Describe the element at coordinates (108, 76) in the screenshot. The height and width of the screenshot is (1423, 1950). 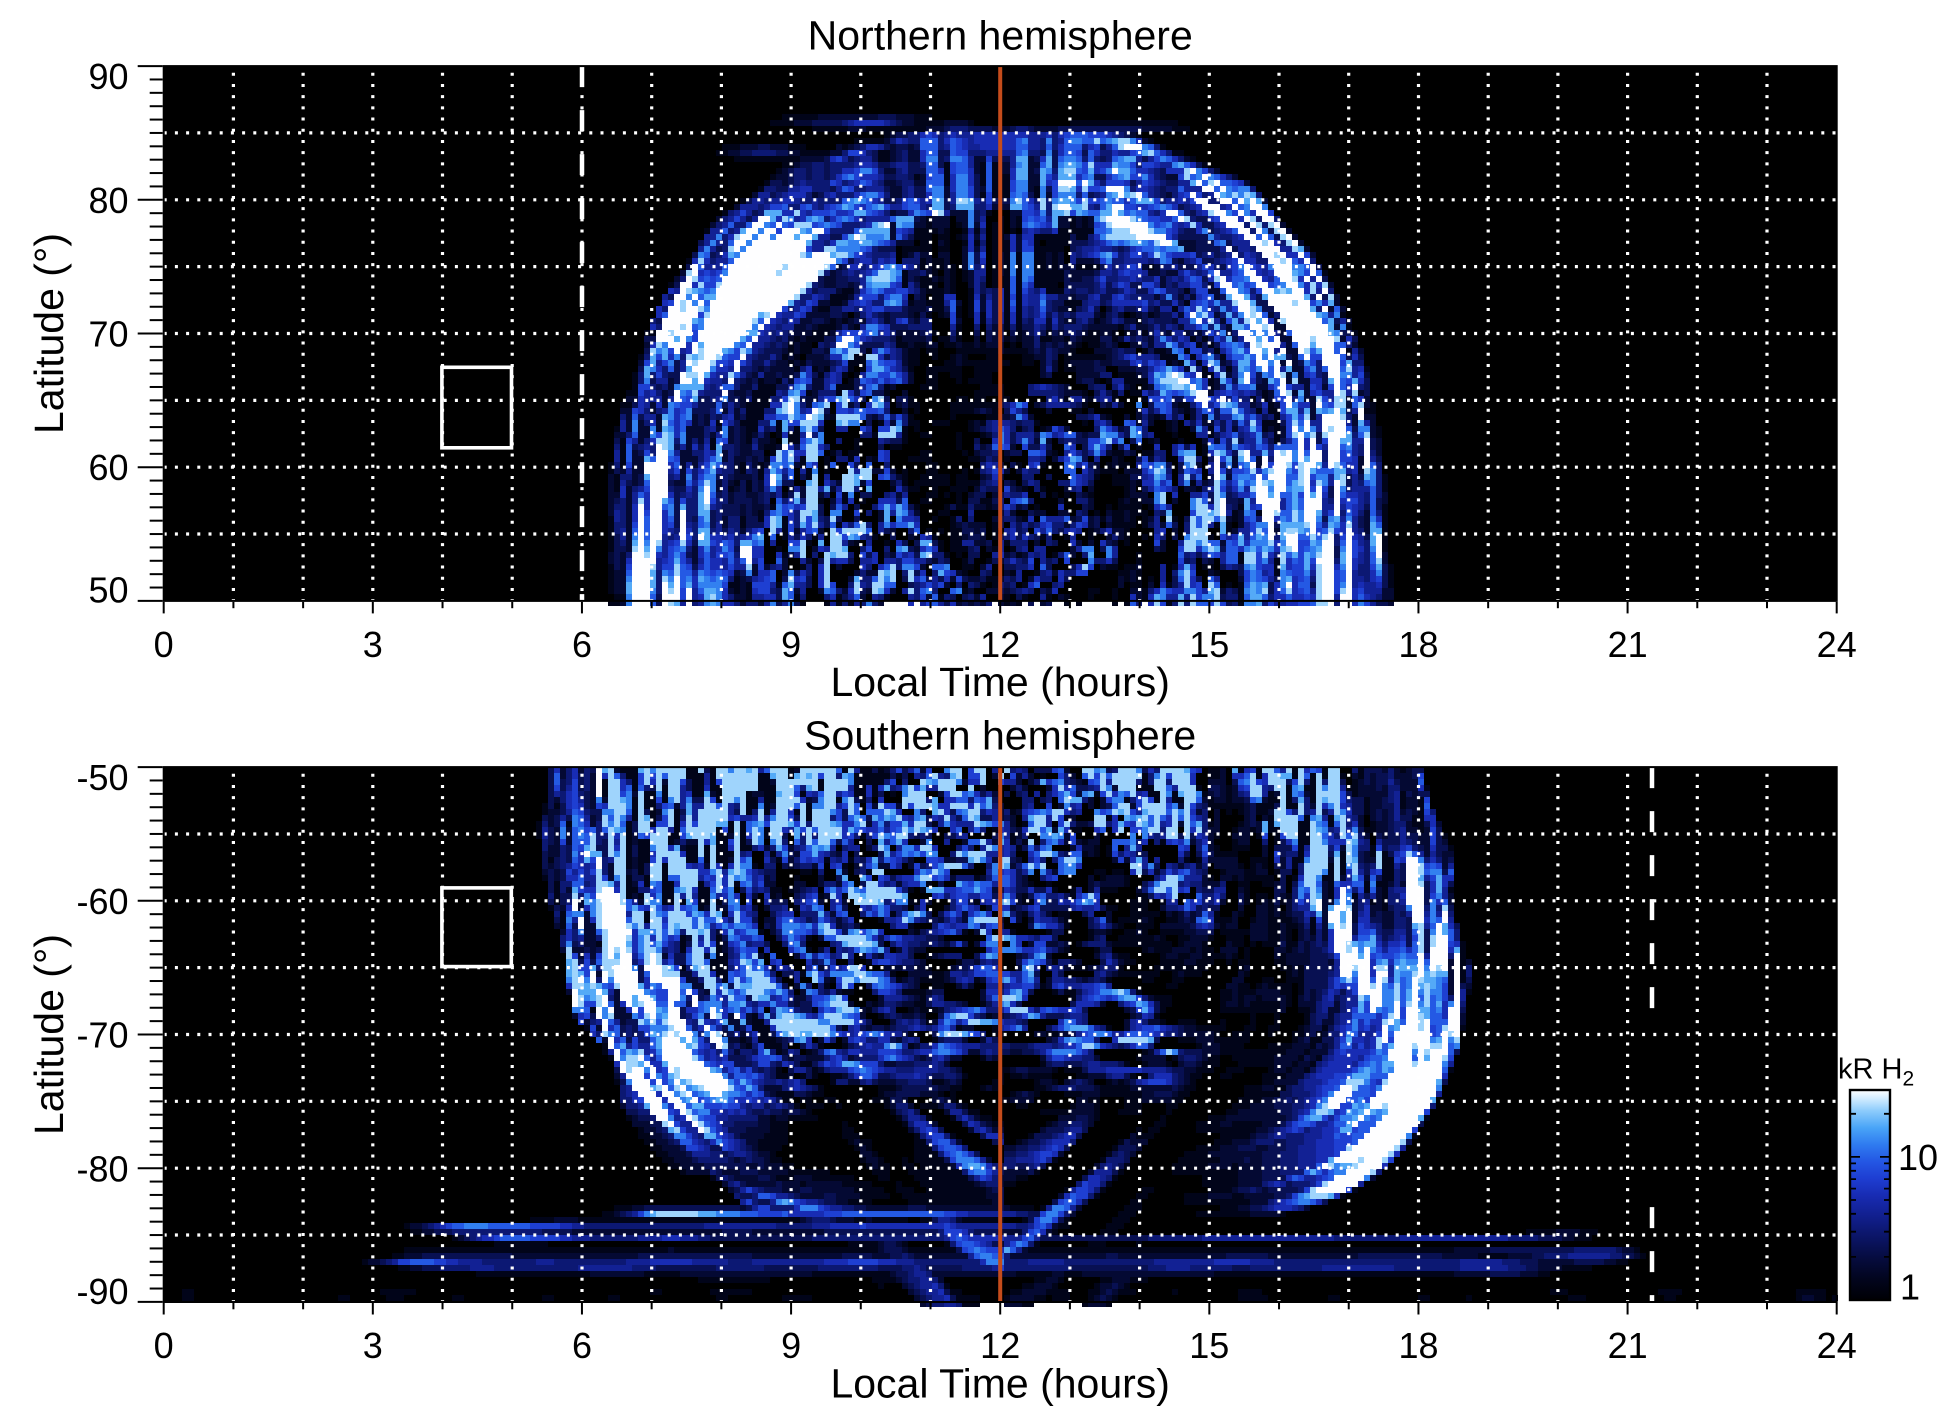
I see `svg-text: 90` at that location.